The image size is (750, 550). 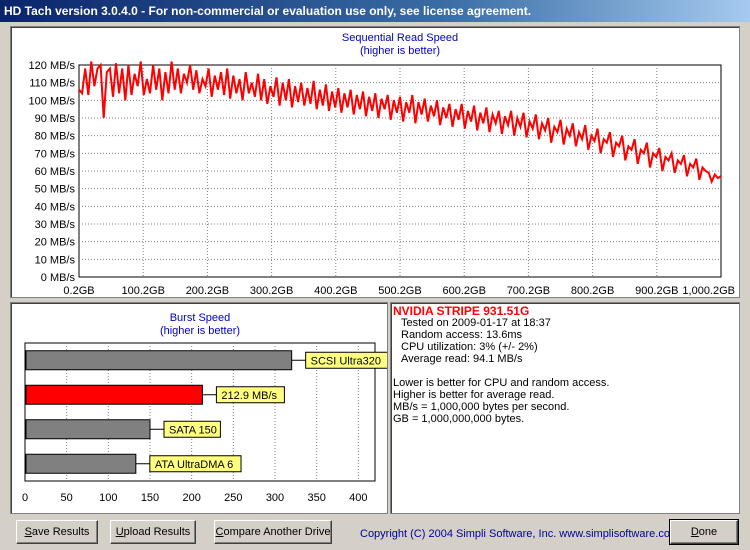 What do you see at coordinates (119, 532) in the screenshot?
I see `hotkey-letter: U` at bounding box center [119, 532].